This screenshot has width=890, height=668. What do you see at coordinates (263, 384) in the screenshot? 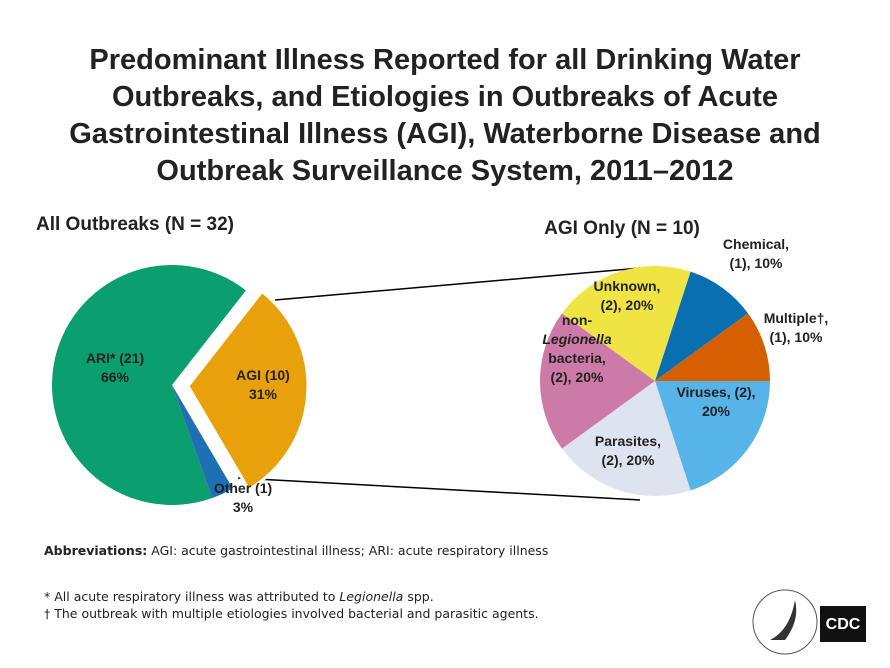
I see `slice-label: AGI (10) 31%` at bounding box center [263, 384].